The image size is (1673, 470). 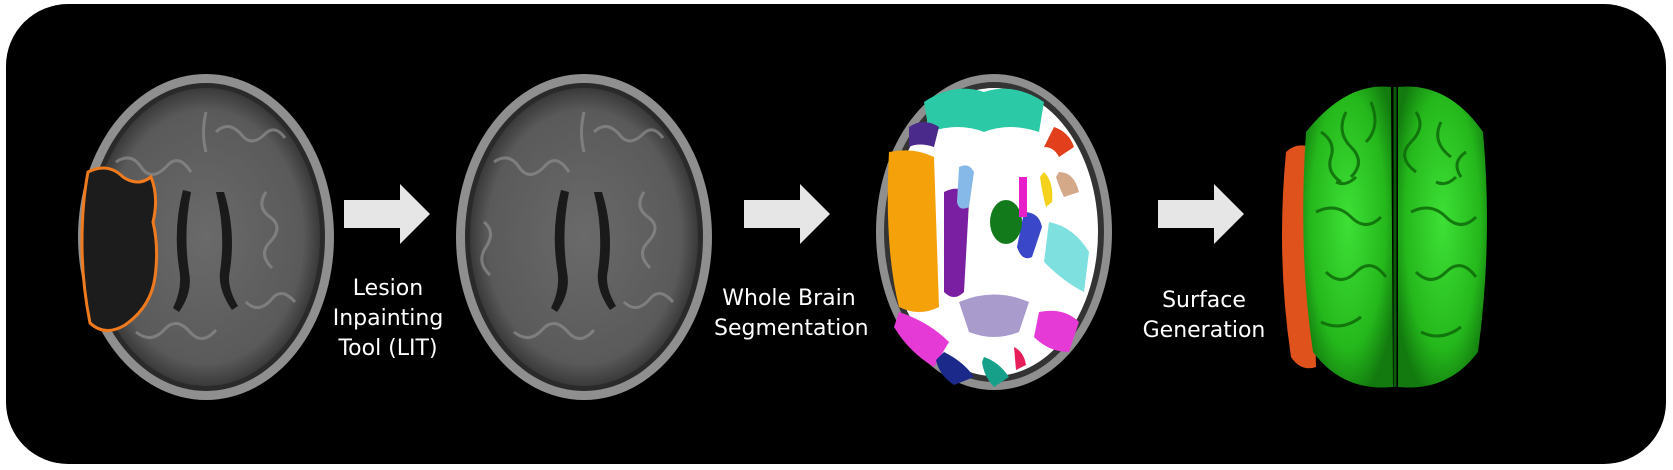 I want to click on caption-line: Tool (LIT), so click(x=388, y=348).